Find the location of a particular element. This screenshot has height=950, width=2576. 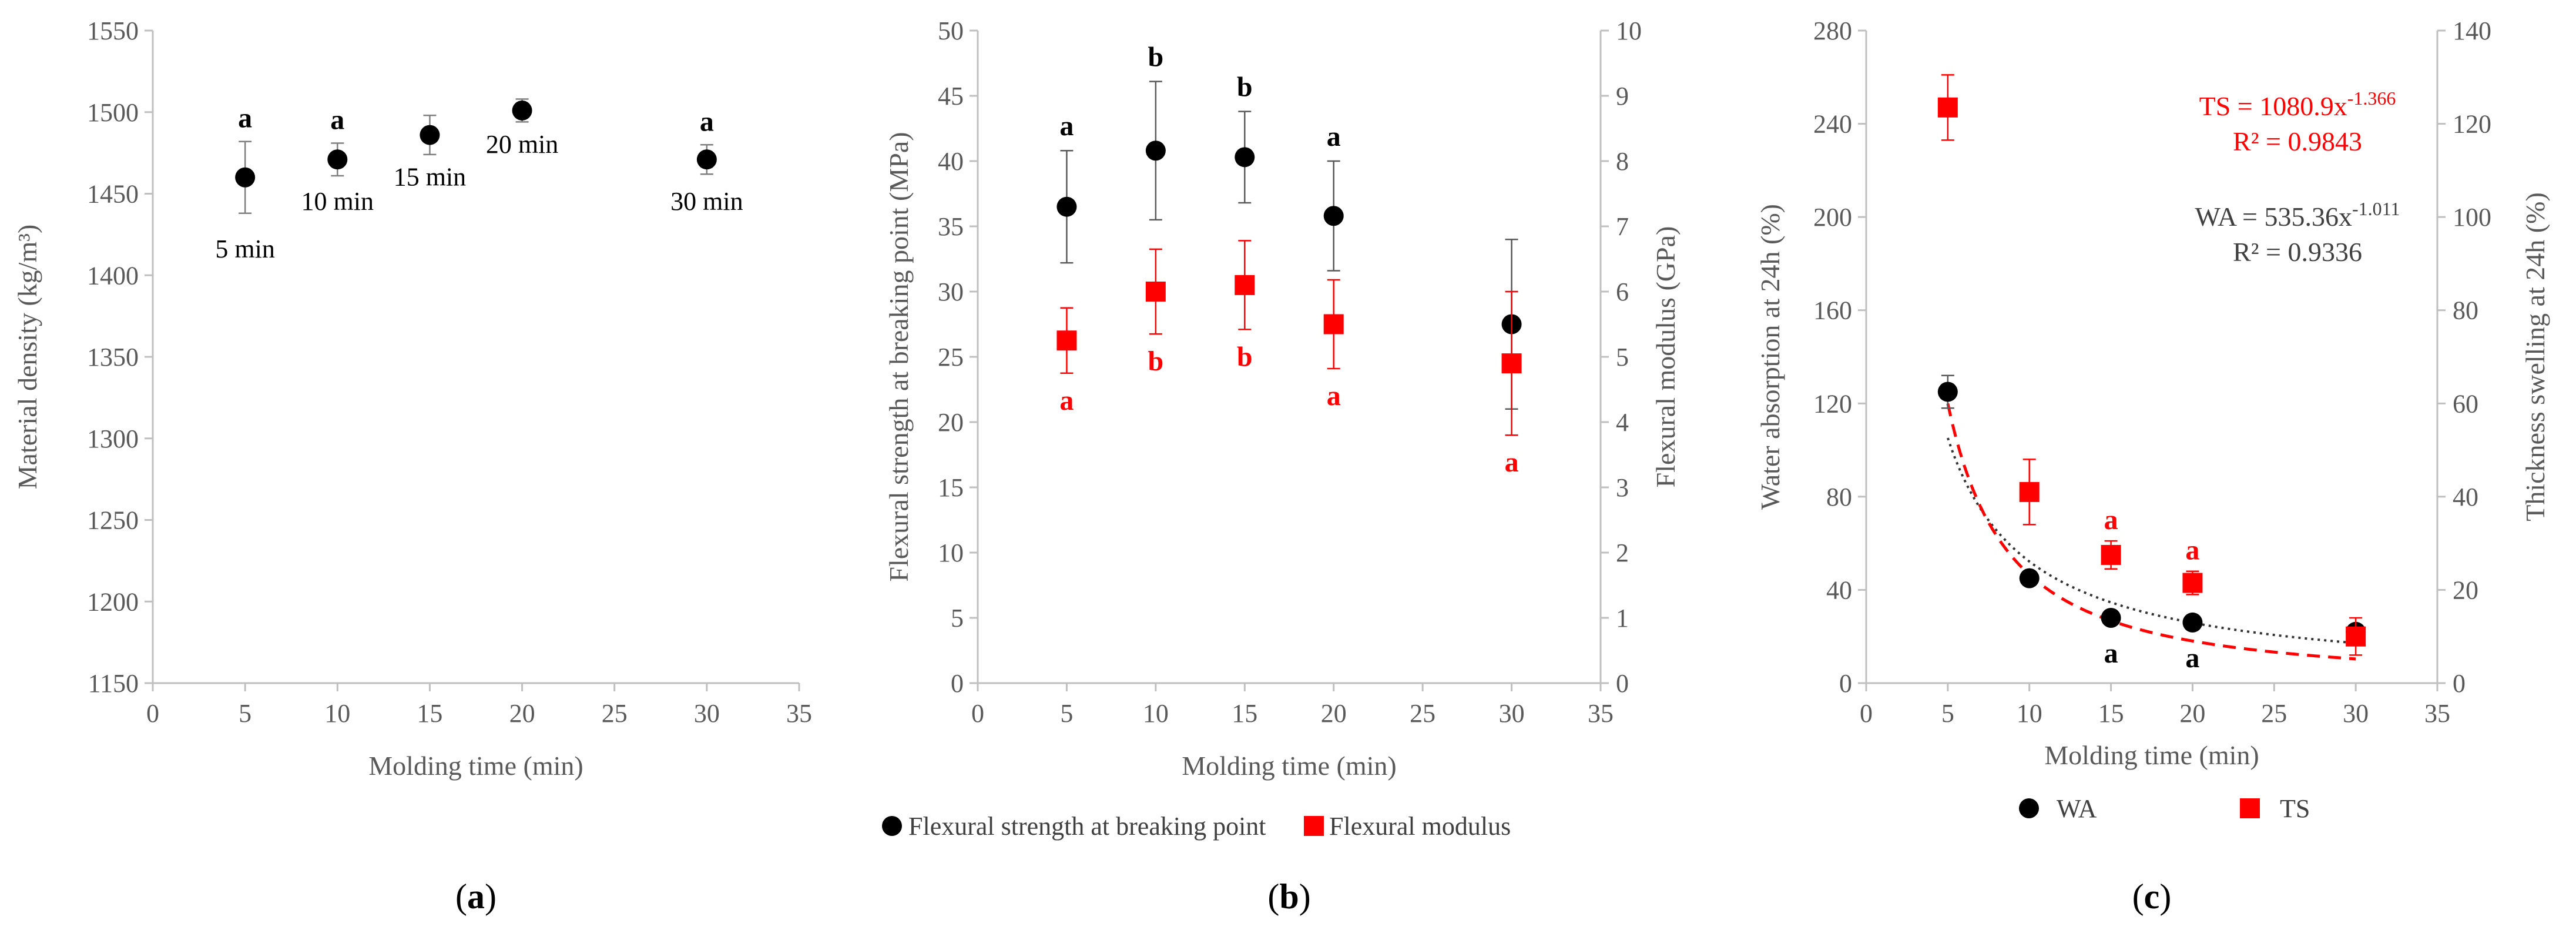

x-tick-label: 25 is located at coordinates (615, 713).